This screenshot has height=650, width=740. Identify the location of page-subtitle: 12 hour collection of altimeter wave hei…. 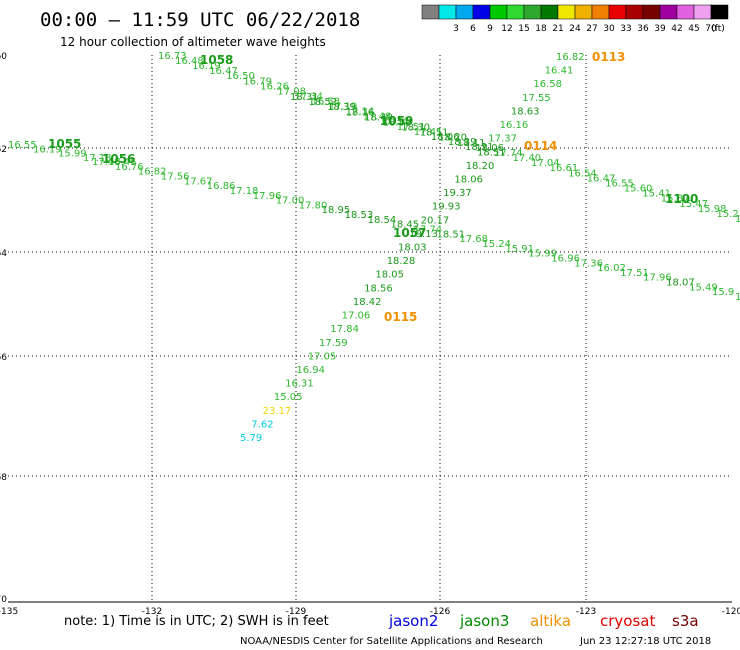
(193, 42).